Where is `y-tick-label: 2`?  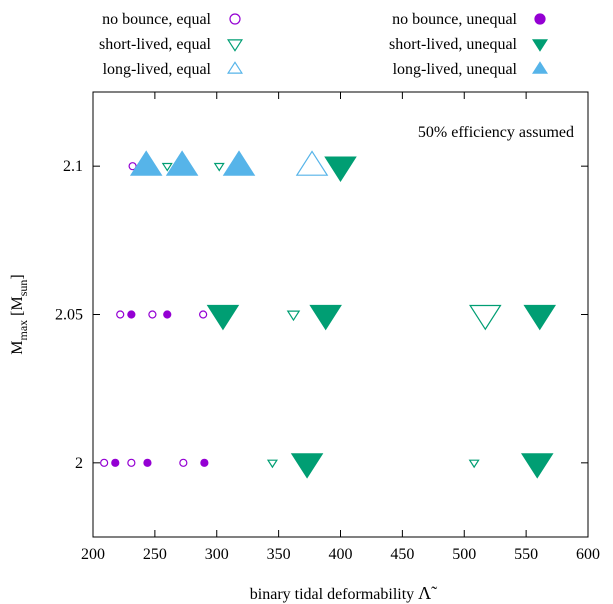 y-tick-label: 2 is located at coordinates (79, 463).